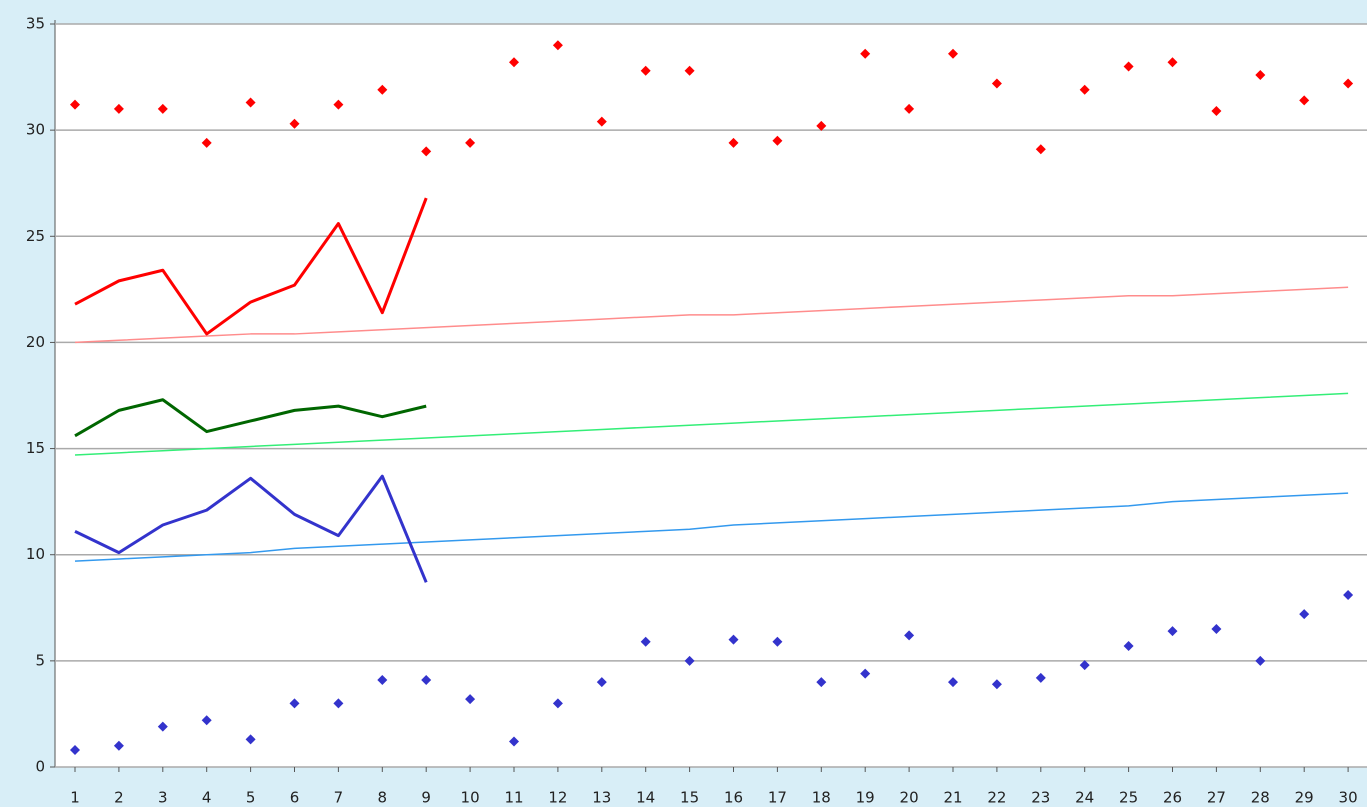 The width and height of the screenshot is (1367, 807). I want to click on x-tick-label: 12, so click(557, 798).